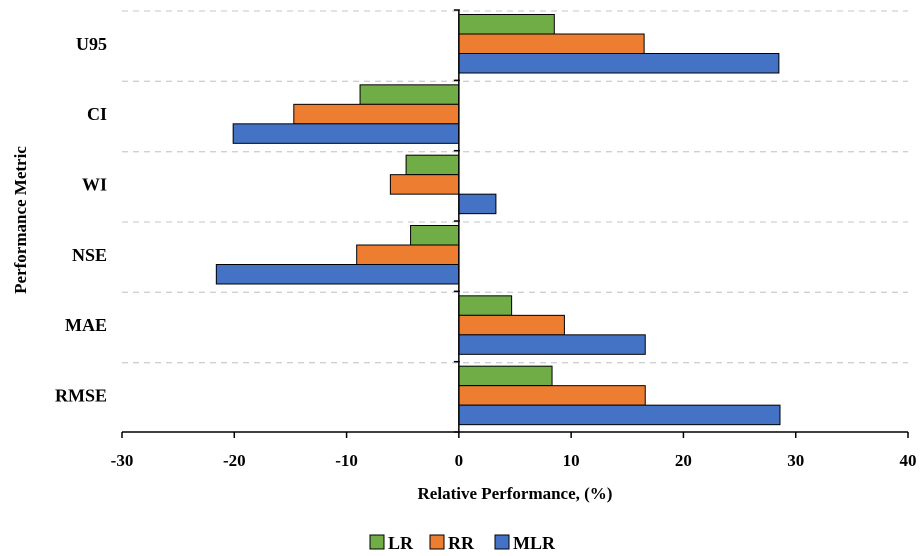 This screenshot has height=556, width=922. I want to click on bar-rr-wi, so click(424, 184).